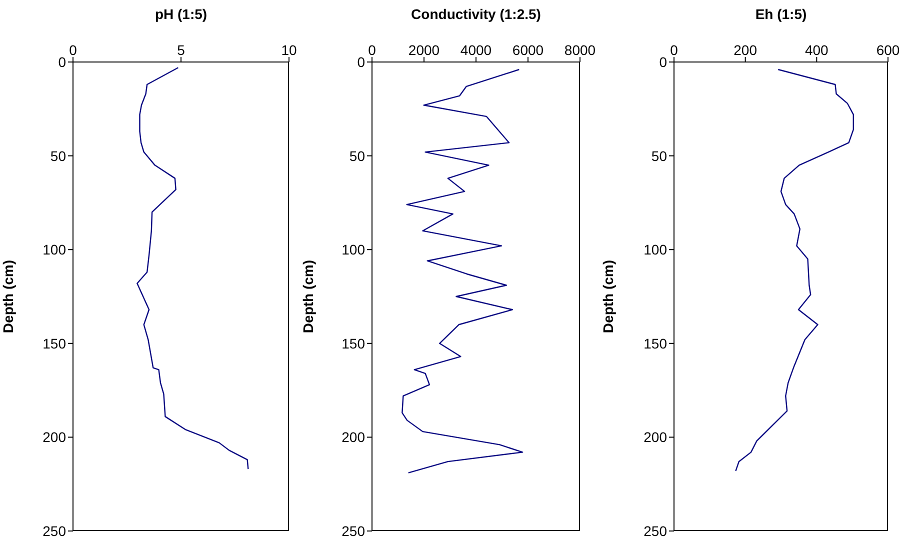 The height and width of the screenshot is (542, 912). I want to click on x-tick-label: 6000, so click(528, 50).